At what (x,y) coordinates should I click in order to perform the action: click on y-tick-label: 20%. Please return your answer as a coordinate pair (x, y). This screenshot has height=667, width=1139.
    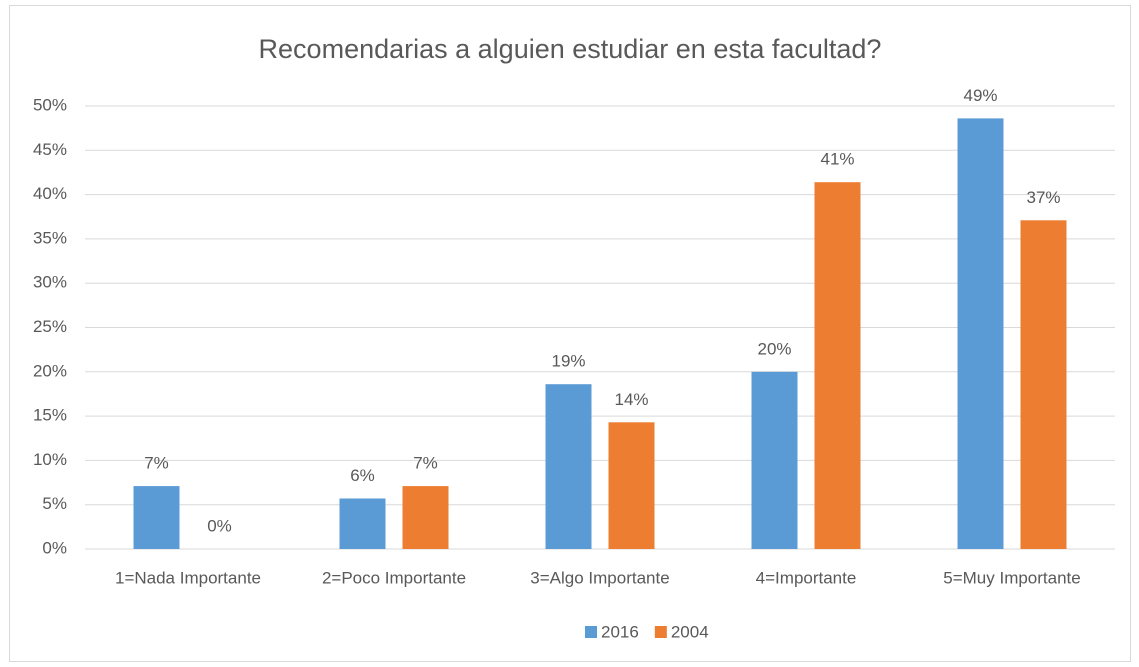
    Looking at the image, I should click on (50, 370).